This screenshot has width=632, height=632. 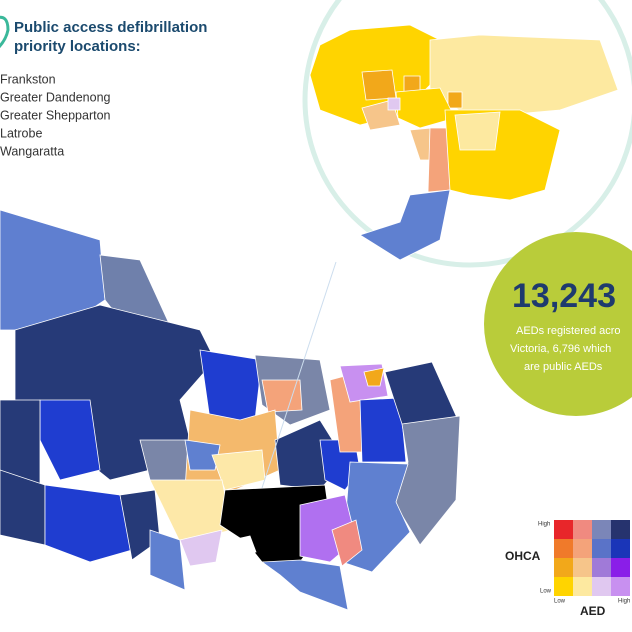 What do you see at coordinates (560, 349) in the screenshot?
I see `stat-caption: Victoria, 6,796 which` at bounding box center [560, 349].